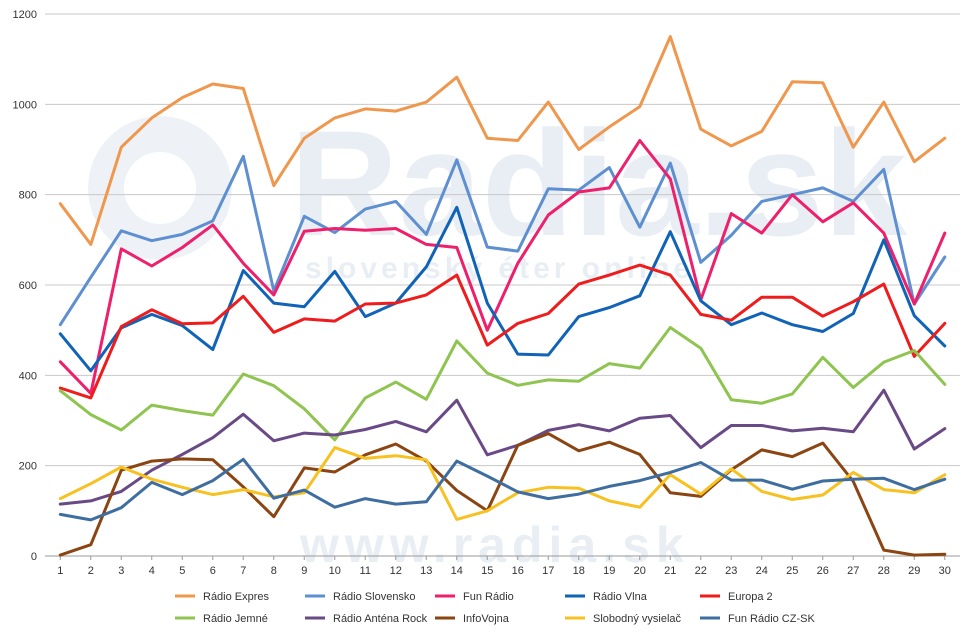 This screenshot has width=976, height=638. What do you see at coordinates (160, 188) in the screenshot?
I see `watermark-logo-hole` at bounding box center [160, 188].